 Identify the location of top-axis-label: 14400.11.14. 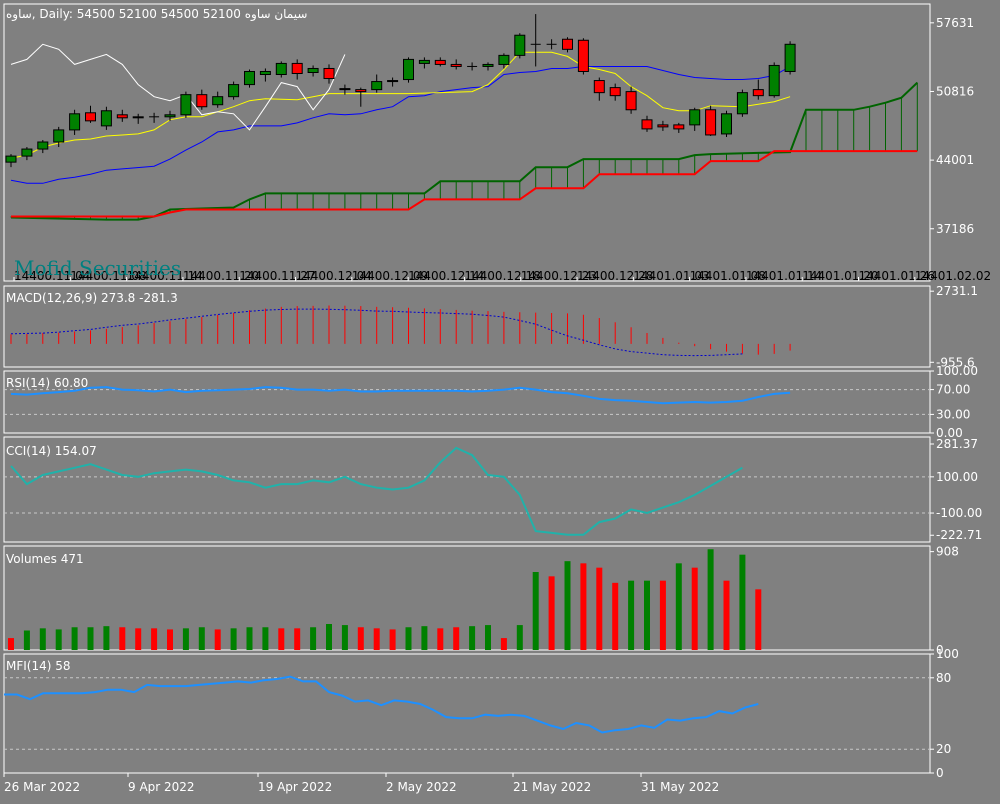
(165, 276).